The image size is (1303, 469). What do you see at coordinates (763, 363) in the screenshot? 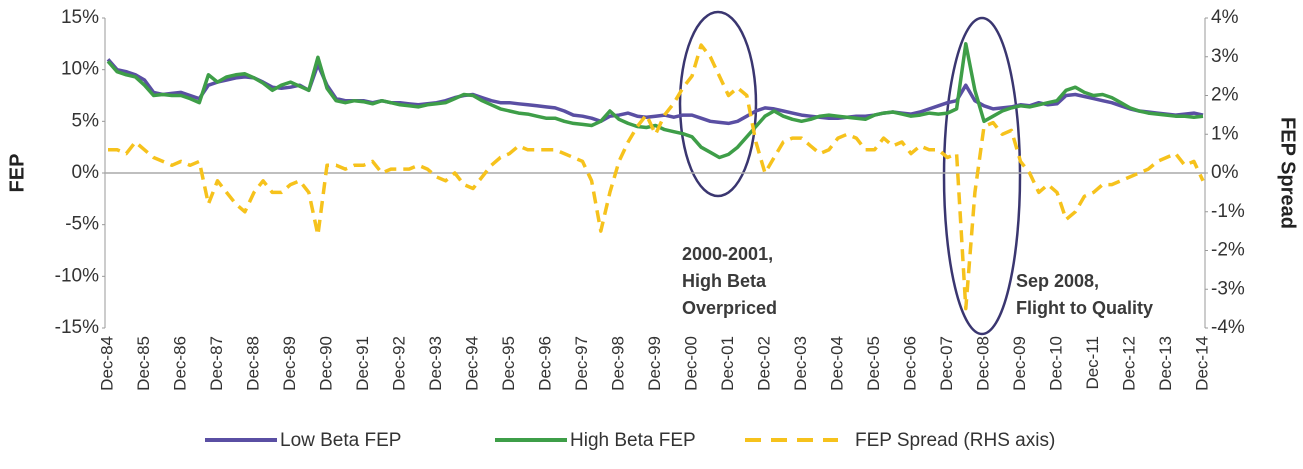
I see `x-tick-label: Dec-02` at bounding box center [763, 363].